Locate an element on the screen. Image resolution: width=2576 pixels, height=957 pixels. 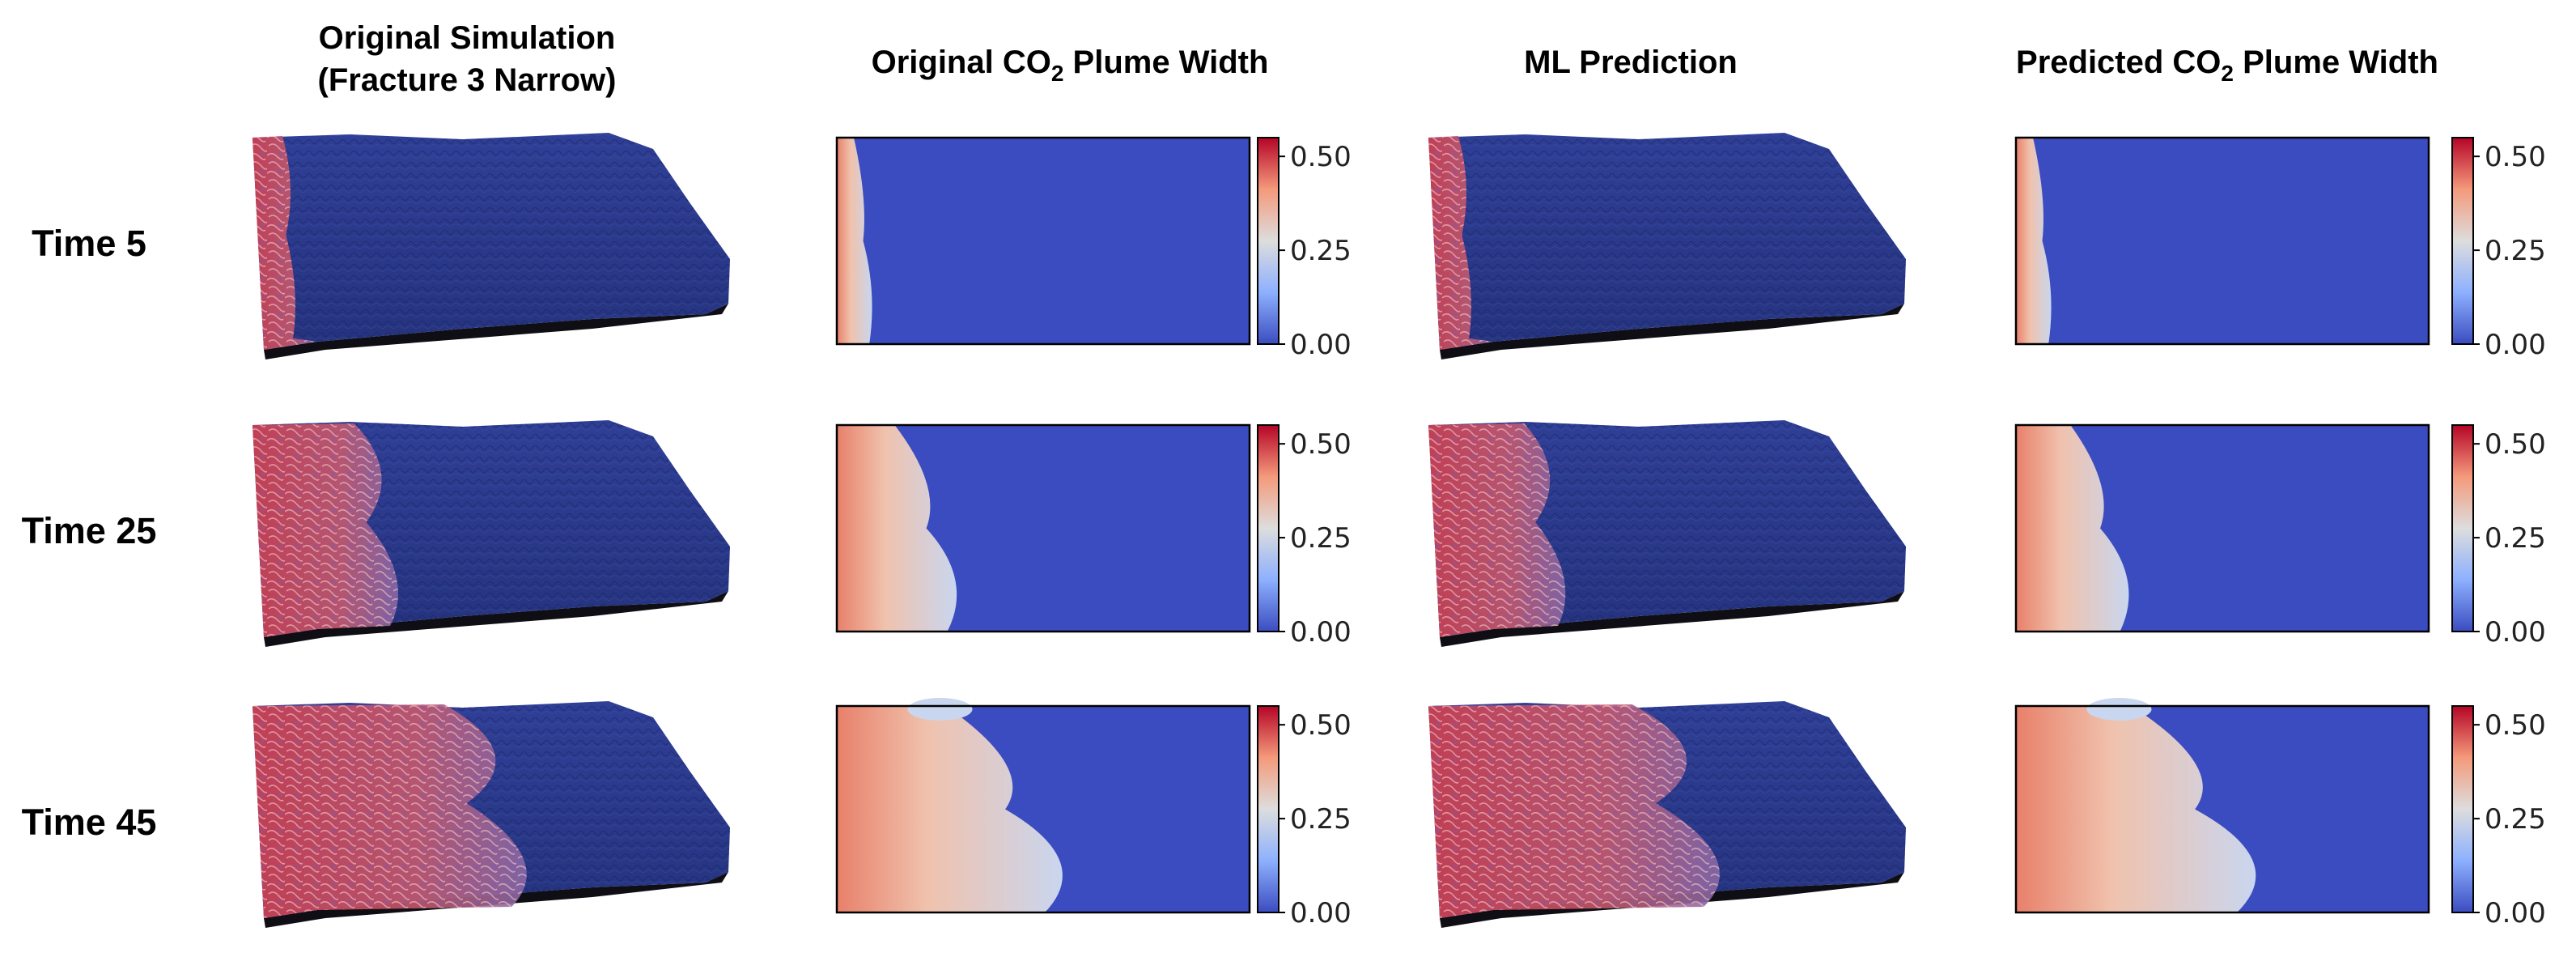
column-header-text: Predicted CO2 Plume Width is located at coordinates (2227, 65).